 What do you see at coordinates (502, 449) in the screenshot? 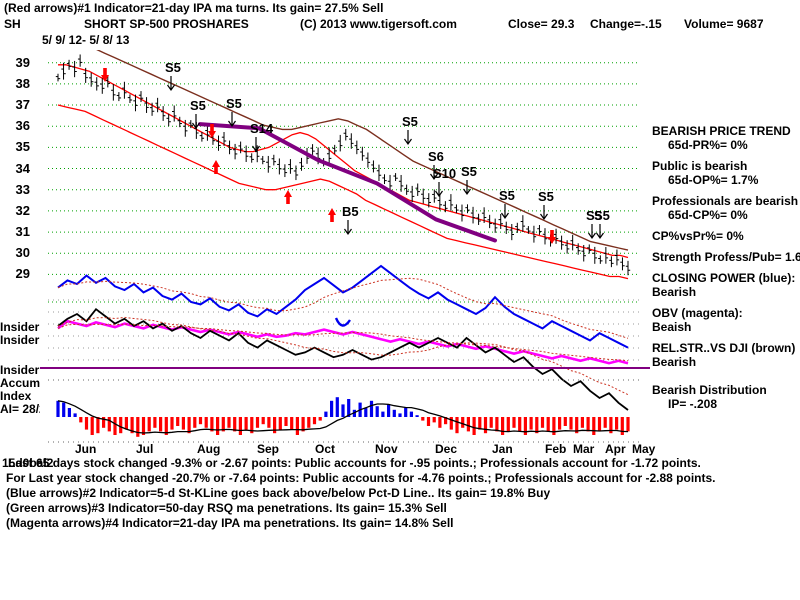
I see `month-tick-label: Jan` at bounding box center [502, 449].